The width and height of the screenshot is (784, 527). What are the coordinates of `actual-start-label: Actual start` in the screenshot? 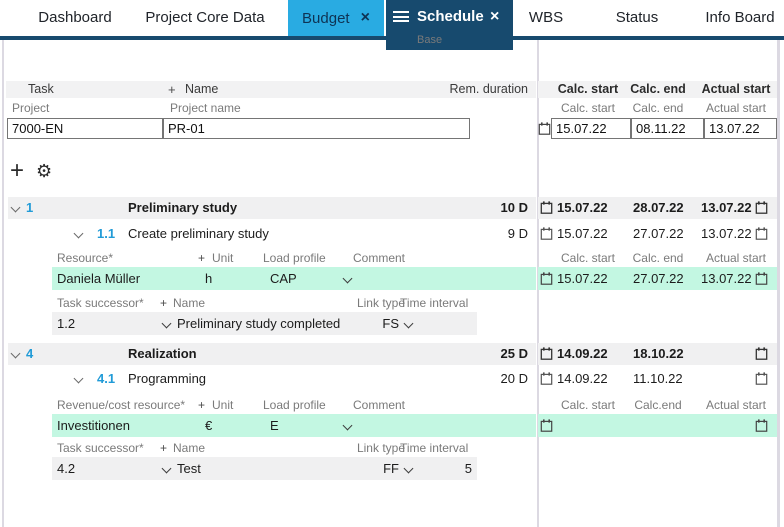 It's located at (736, 405).